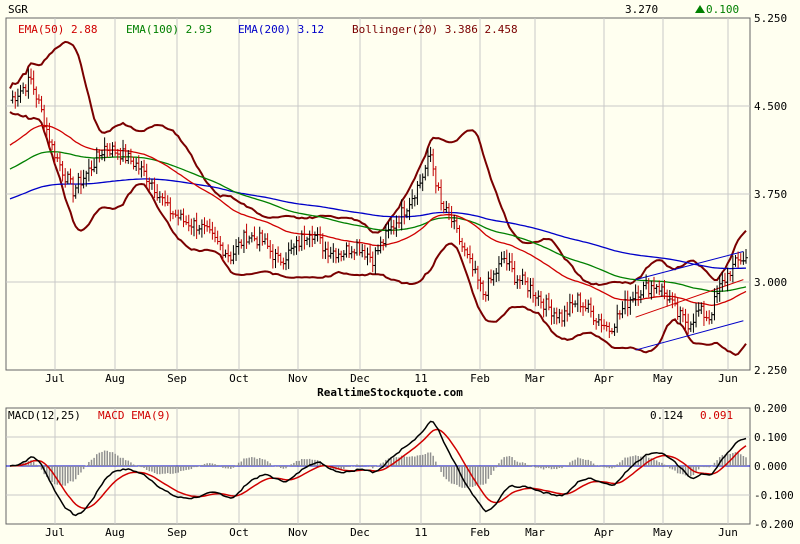 This screenshot has height=544, width=800. Describe the element at coordinates (604, 378) in the screenshot. I see `month-label: Apr` at that location.